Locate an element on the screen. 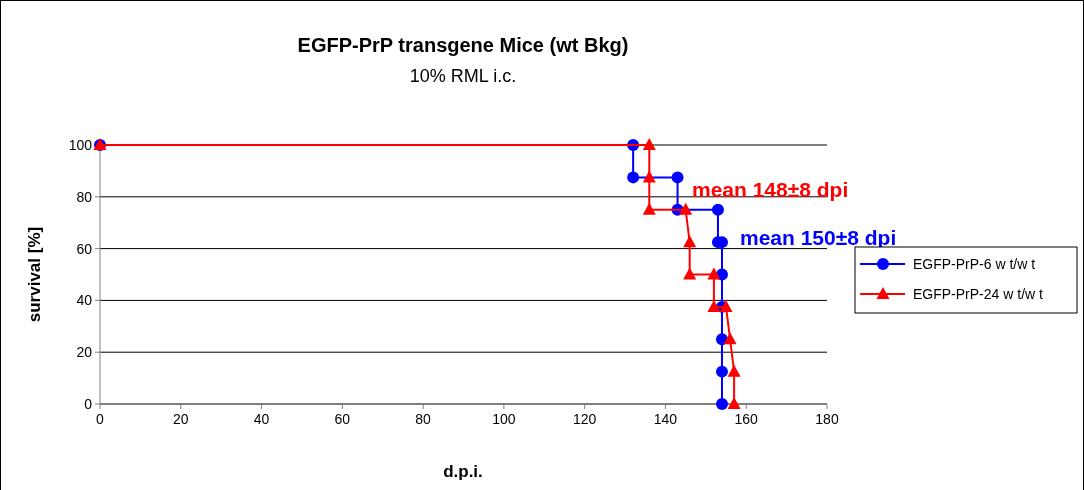 This screenshot has width=1084, height=490. legend-label: EGFP-PrP-6 w t/w t is located at coordinates (974, 264).